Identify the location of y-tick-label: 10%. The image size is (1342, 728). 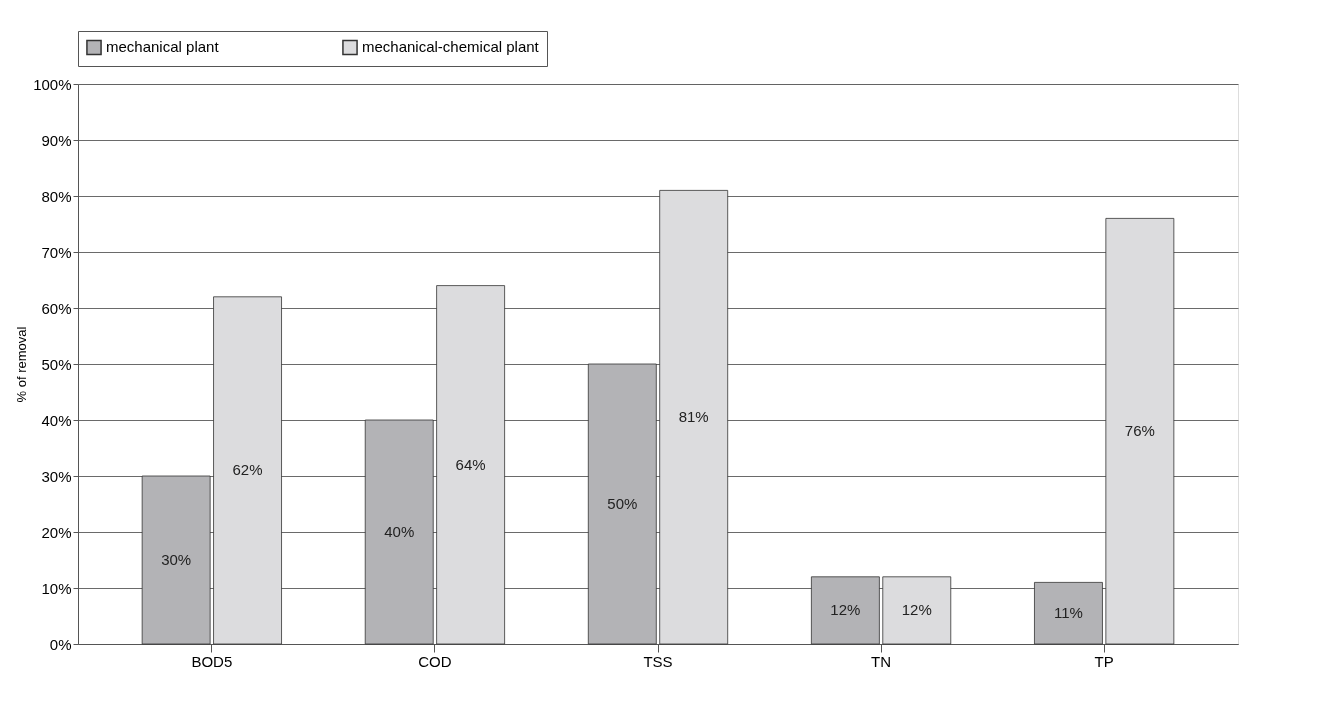
(56, 588).